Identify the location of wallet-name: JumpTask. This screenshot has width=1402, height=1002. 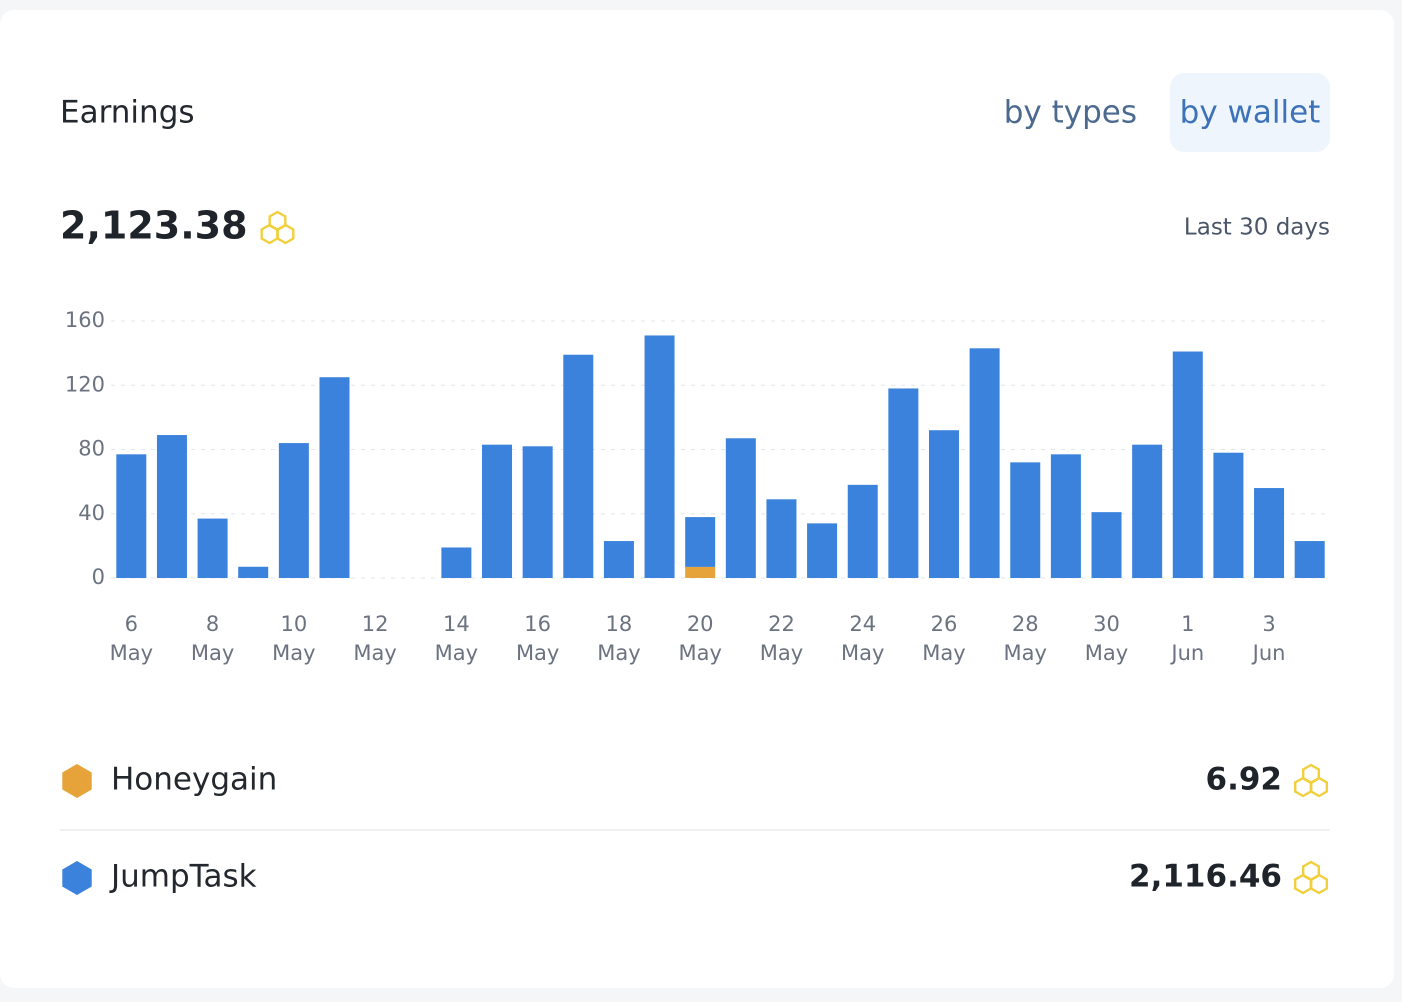
(183, 877).